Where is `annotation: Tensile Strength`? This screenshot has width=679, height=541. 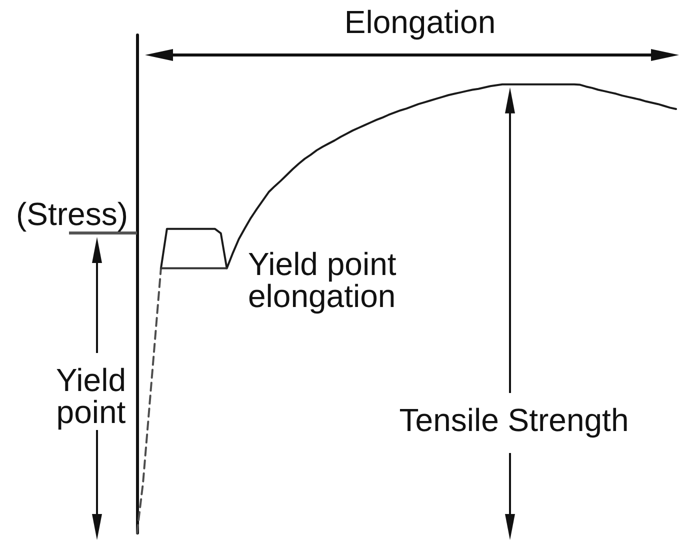
annotation: Tensile Strength is located at coordinates (514, 420).